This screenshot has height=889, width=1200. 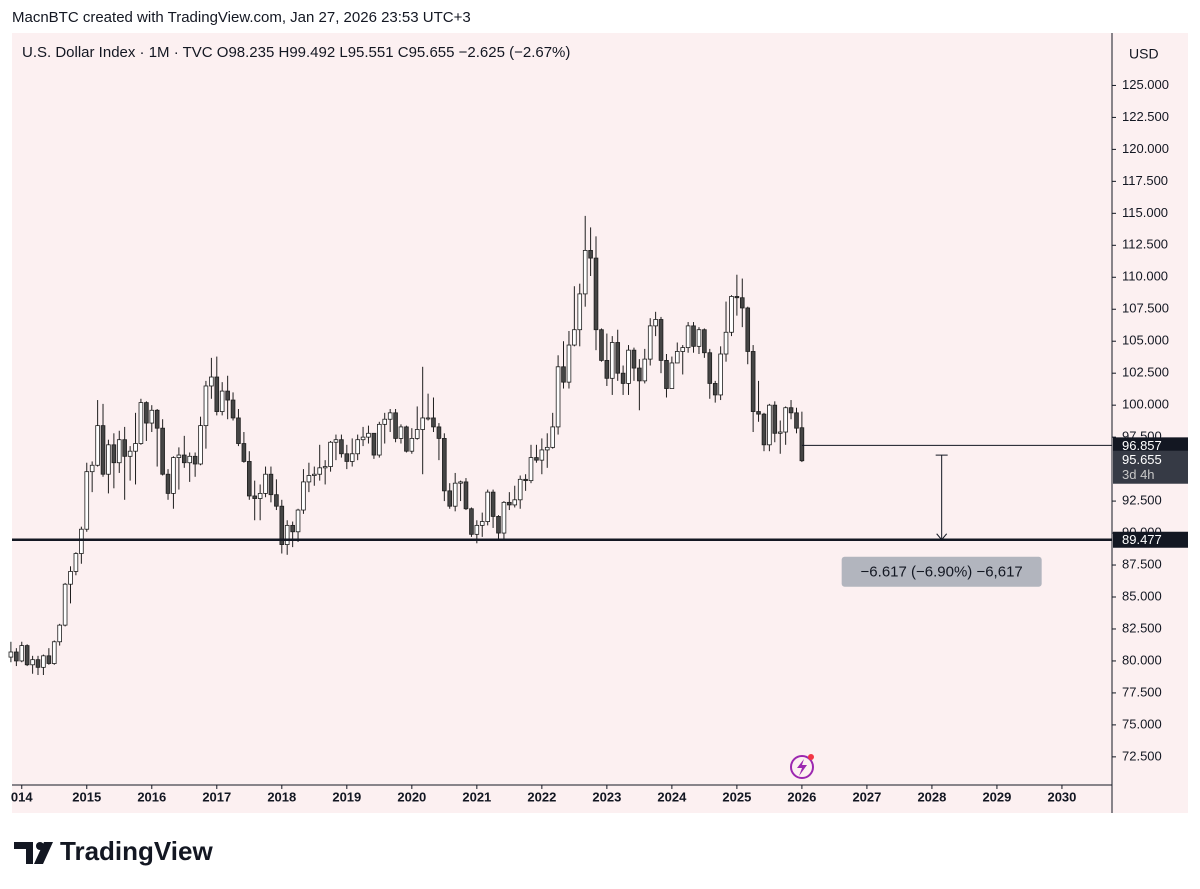 What do you see at coordinates (476, 796) in the screenshot?
I see `x-tick-label: 2021` at bounding box center [476, 796].